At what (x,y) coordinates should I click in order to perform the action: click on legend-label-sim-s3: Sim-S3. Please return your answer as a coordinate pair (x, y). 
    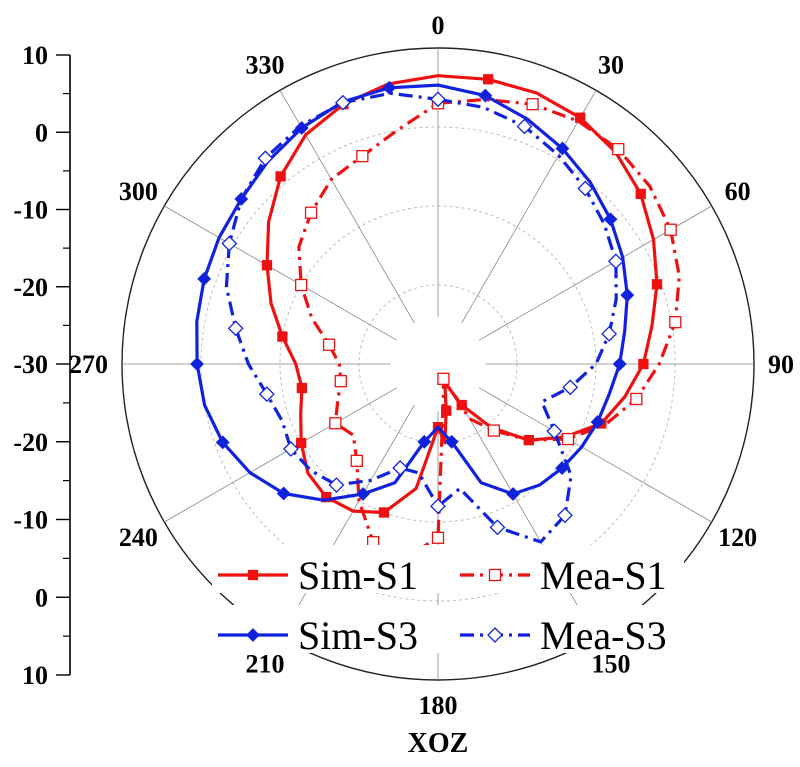
    Looking at the image, I should click on (358, 635).